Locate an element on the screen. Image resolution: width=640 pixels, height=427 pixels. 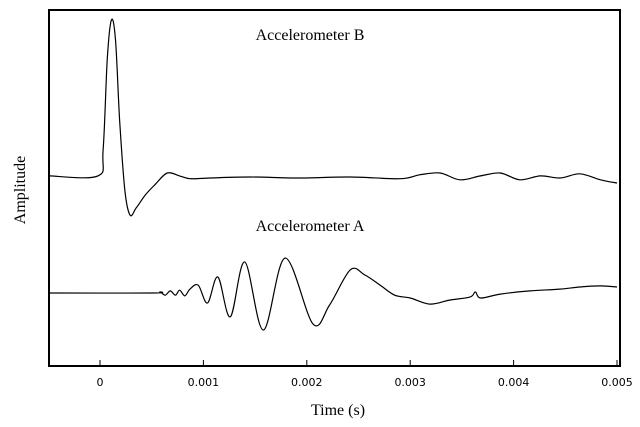
x-tick-label: 0 is located at coordinates (100, 382).